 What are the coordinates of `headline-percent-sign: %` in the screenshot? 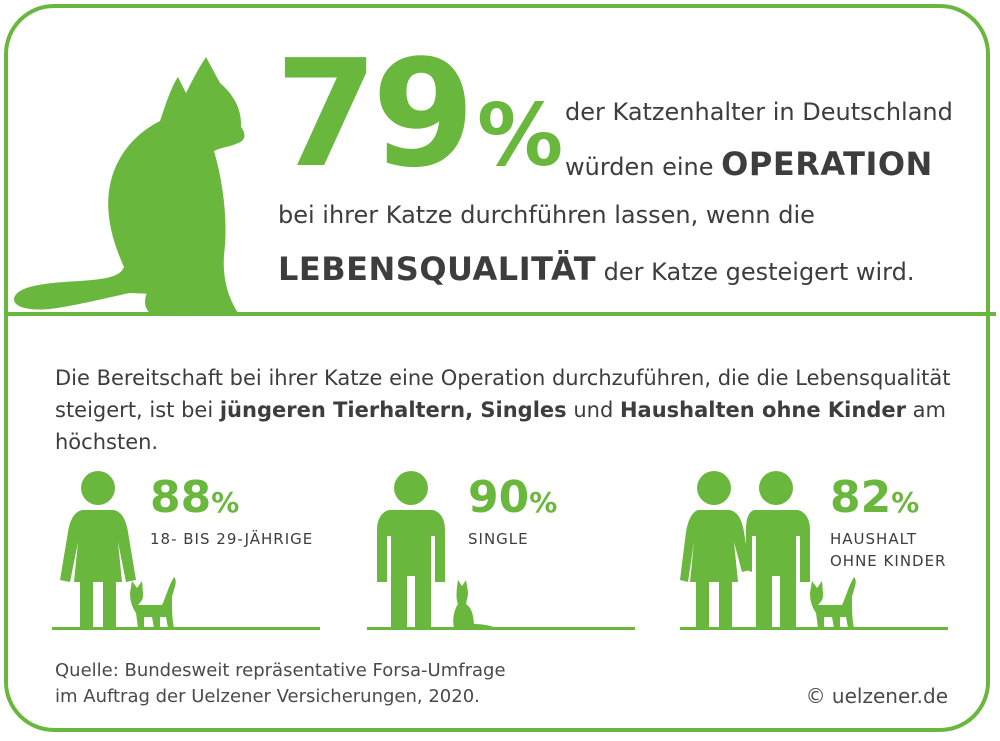 It's located at (520, 136).